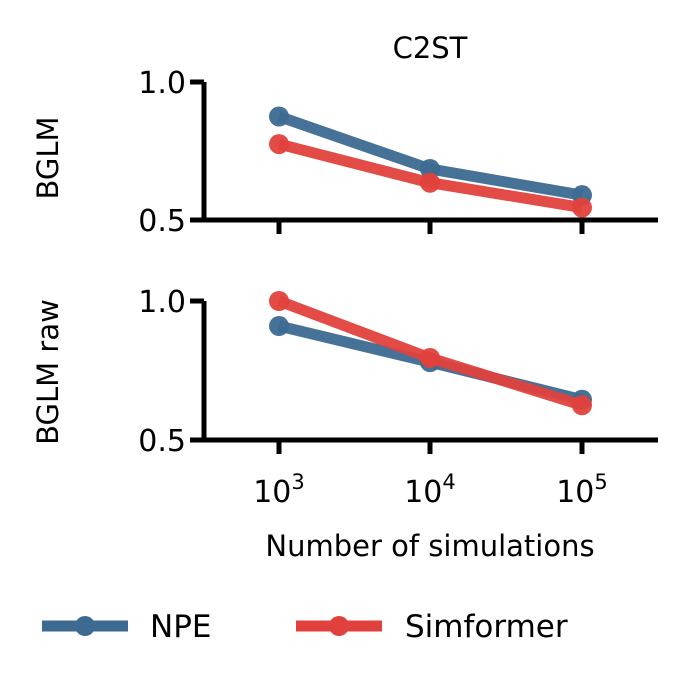  What do you see at coordinates (430, 48) in the screenshot?
I see `chart-title: C2ST` at bounding box center [430, 48].